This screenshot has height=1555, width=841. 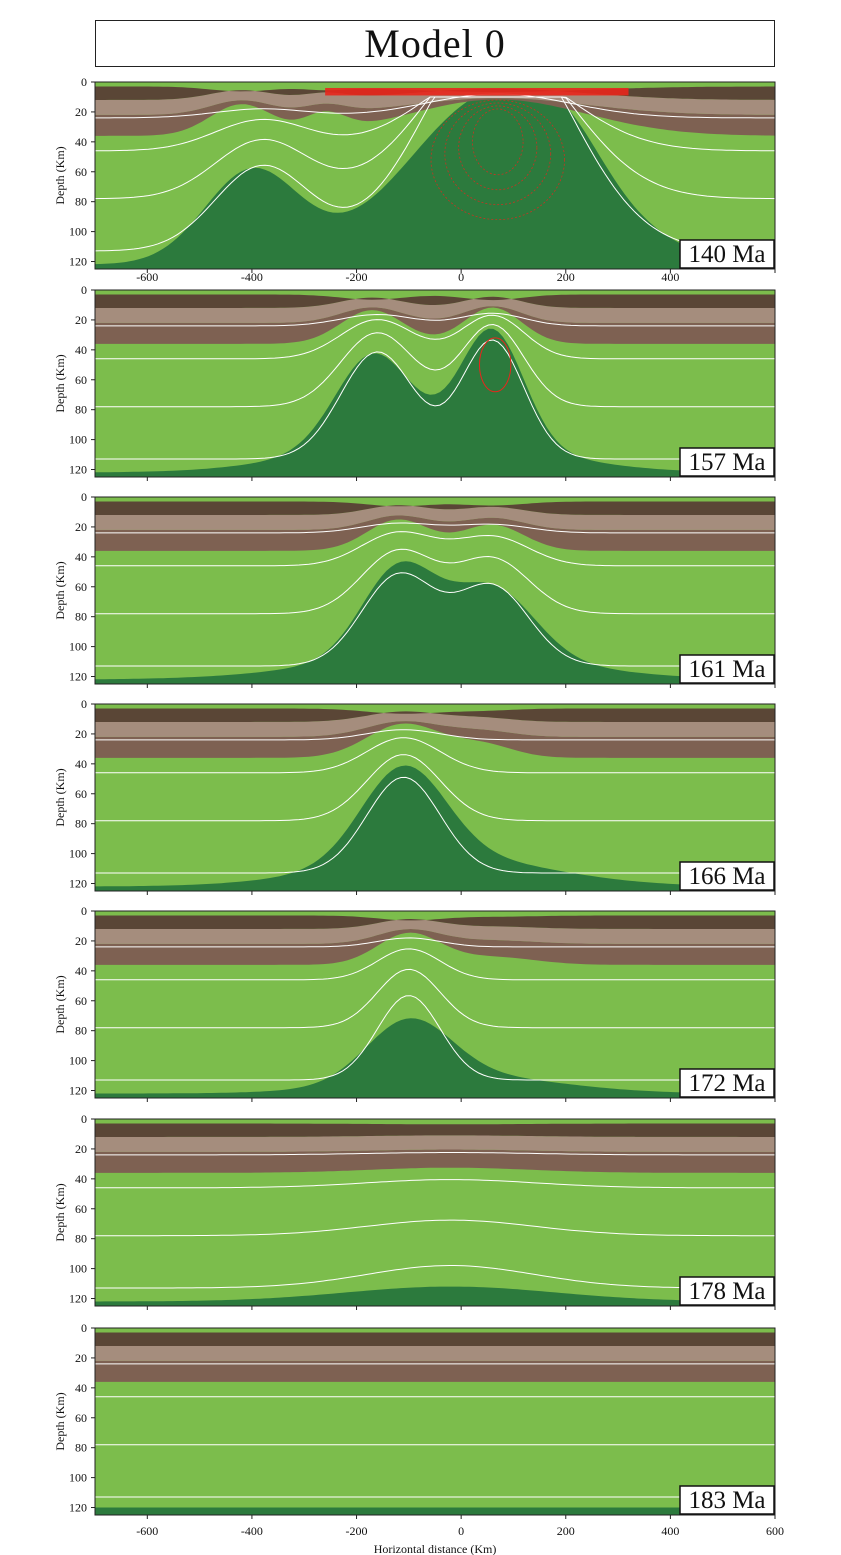 I want to click on model-panel-3: 0 20 40 60 80 100 120 Depth (Km) 161 Ma, so click(x=414, y=589).